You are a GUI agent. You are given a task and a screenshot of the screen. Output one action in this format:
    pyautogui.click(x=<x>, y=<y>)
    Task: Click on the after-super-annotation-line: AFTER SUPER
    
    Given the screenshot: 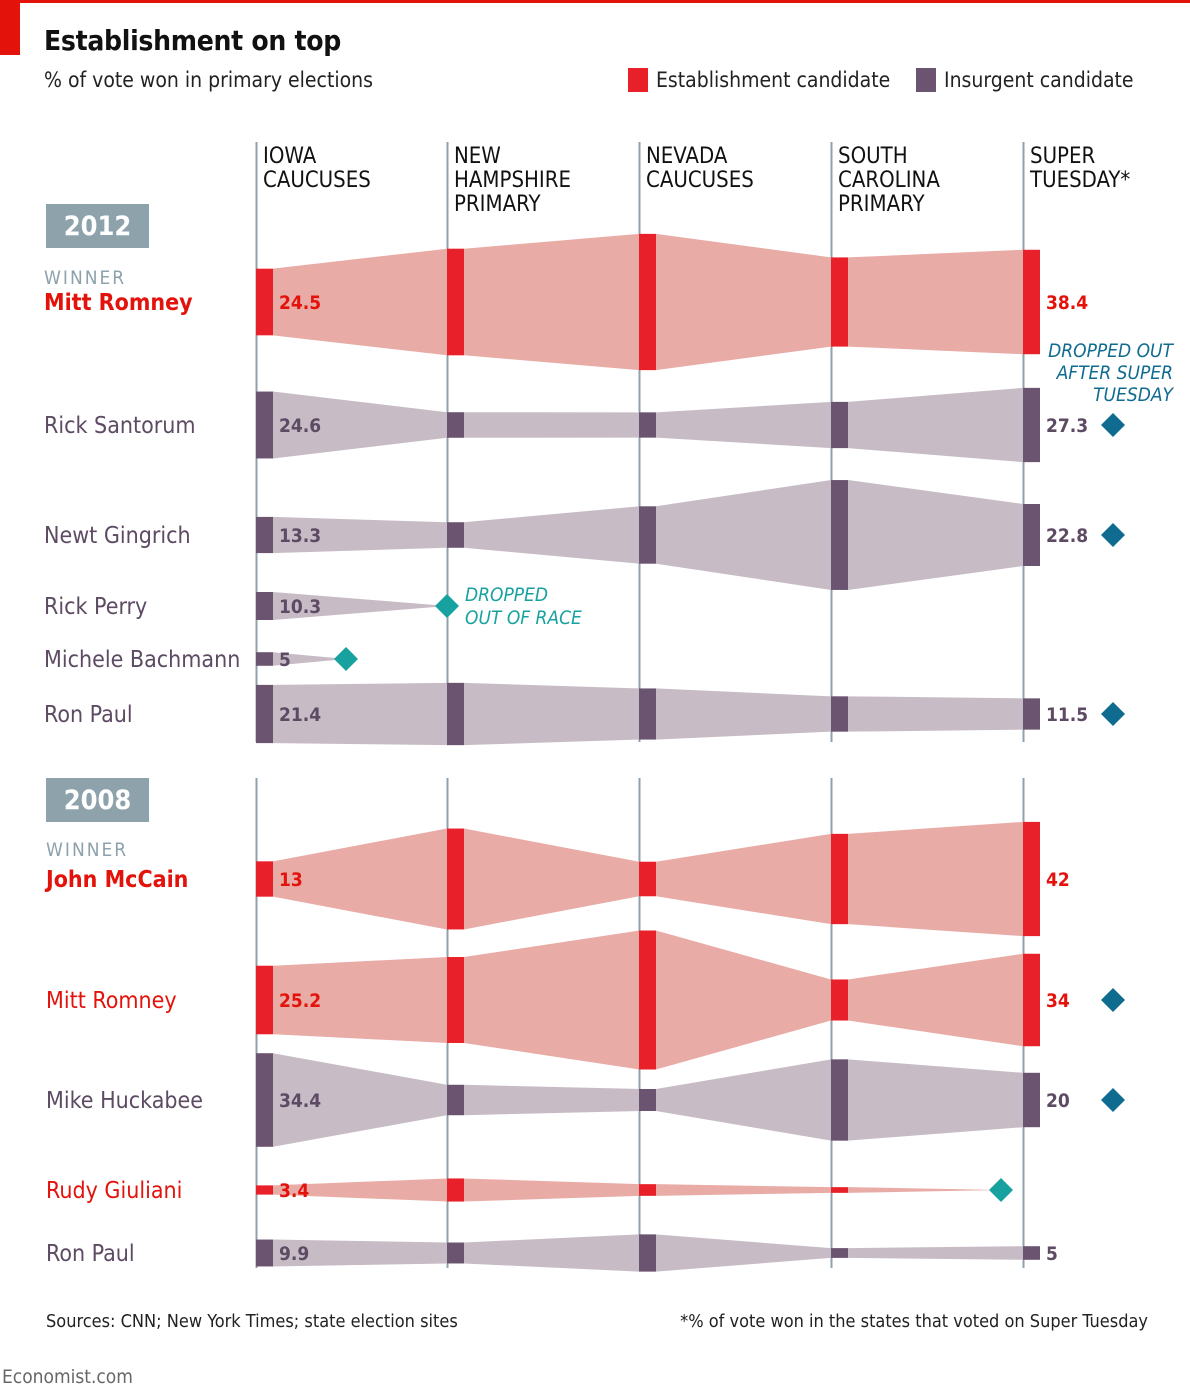 What is the action you would take?
    pyautogui.click(x=1114, y=373)
    